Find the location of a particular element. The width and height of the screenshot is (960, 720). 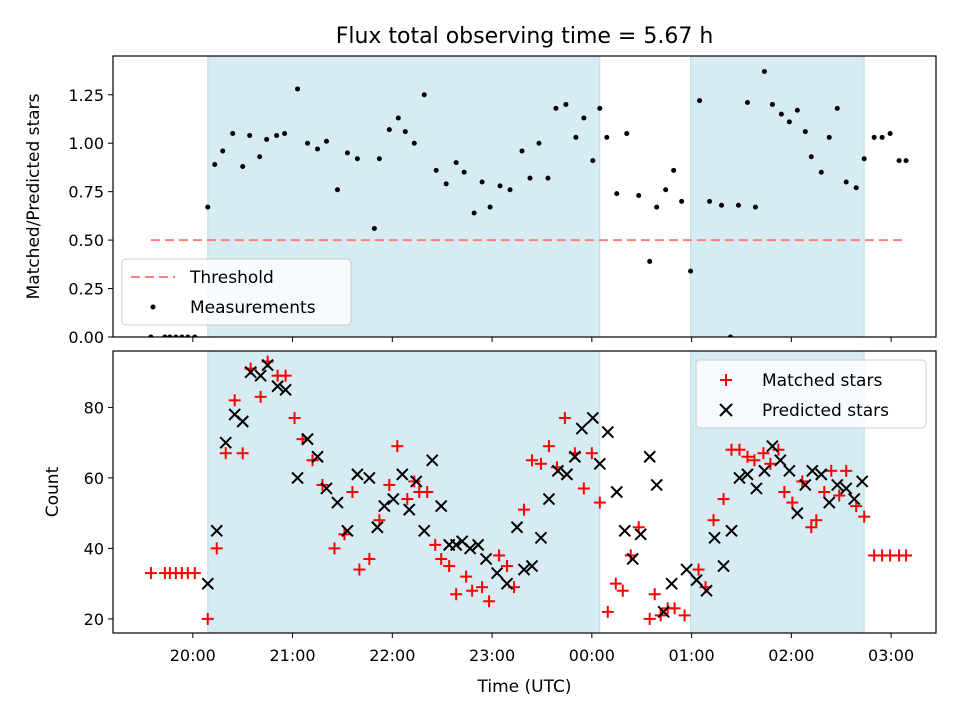

x-tick-label: 01:00 is located at coordinates (692, 655).